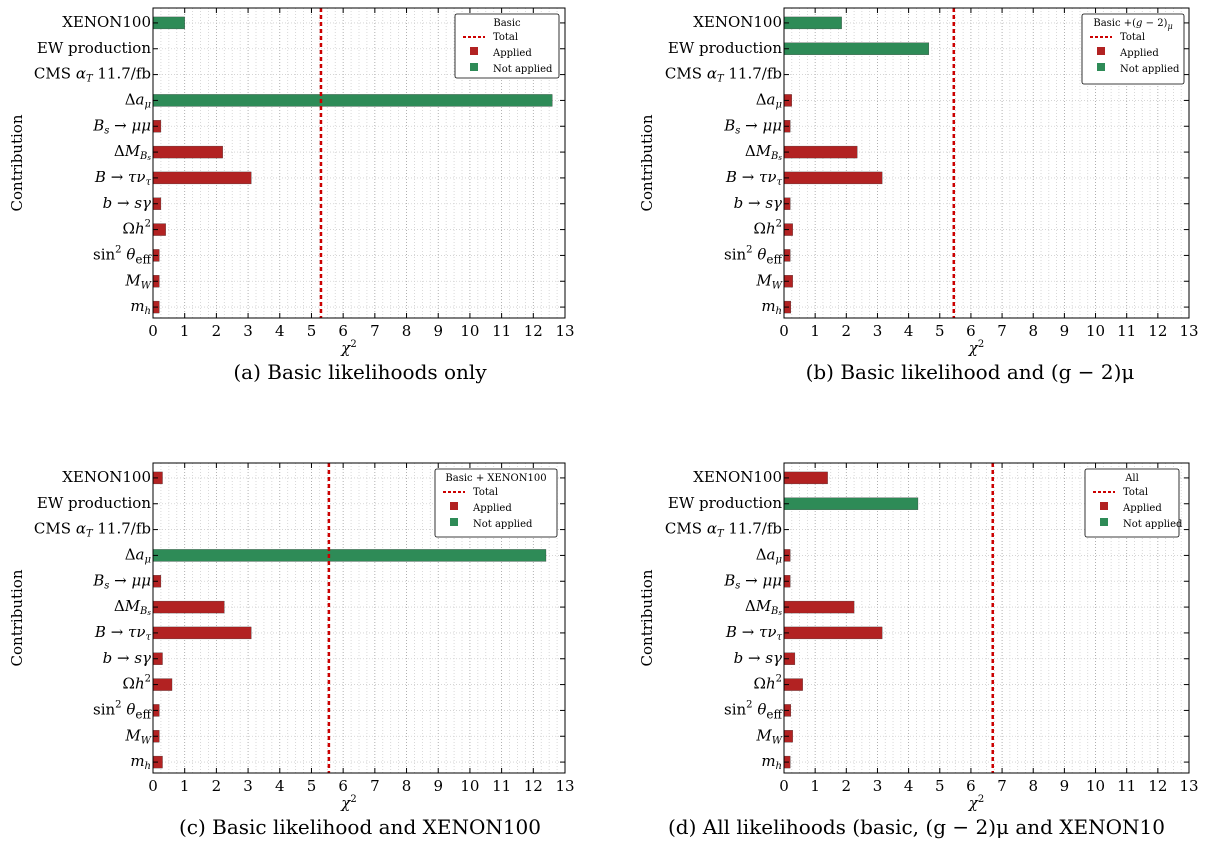  I want to click on x-tick-label: 10, so click(469, 786).